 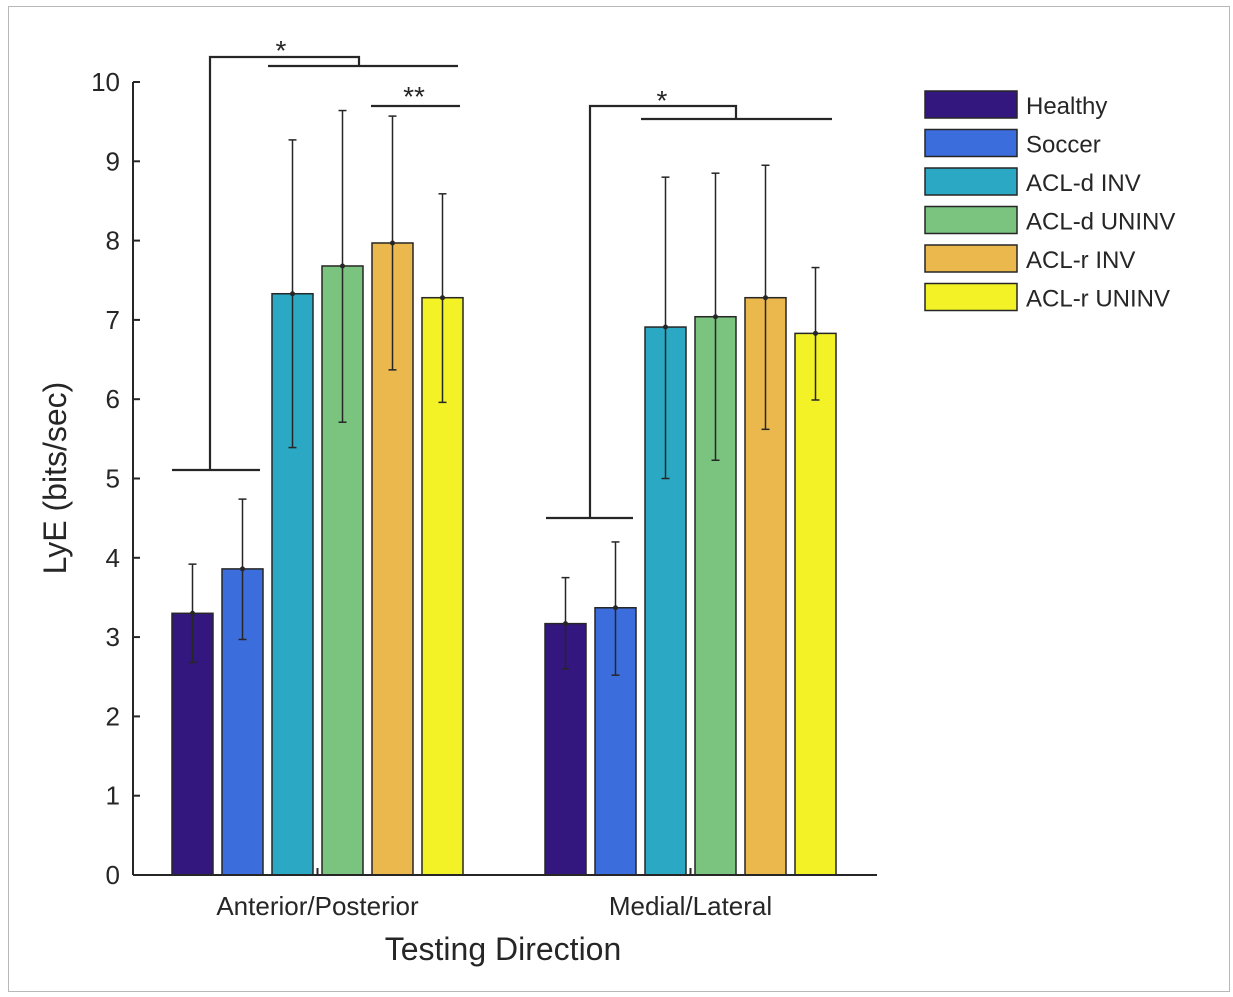 I want to click on legend-label: Soccer, so click(x=1063, y=145).